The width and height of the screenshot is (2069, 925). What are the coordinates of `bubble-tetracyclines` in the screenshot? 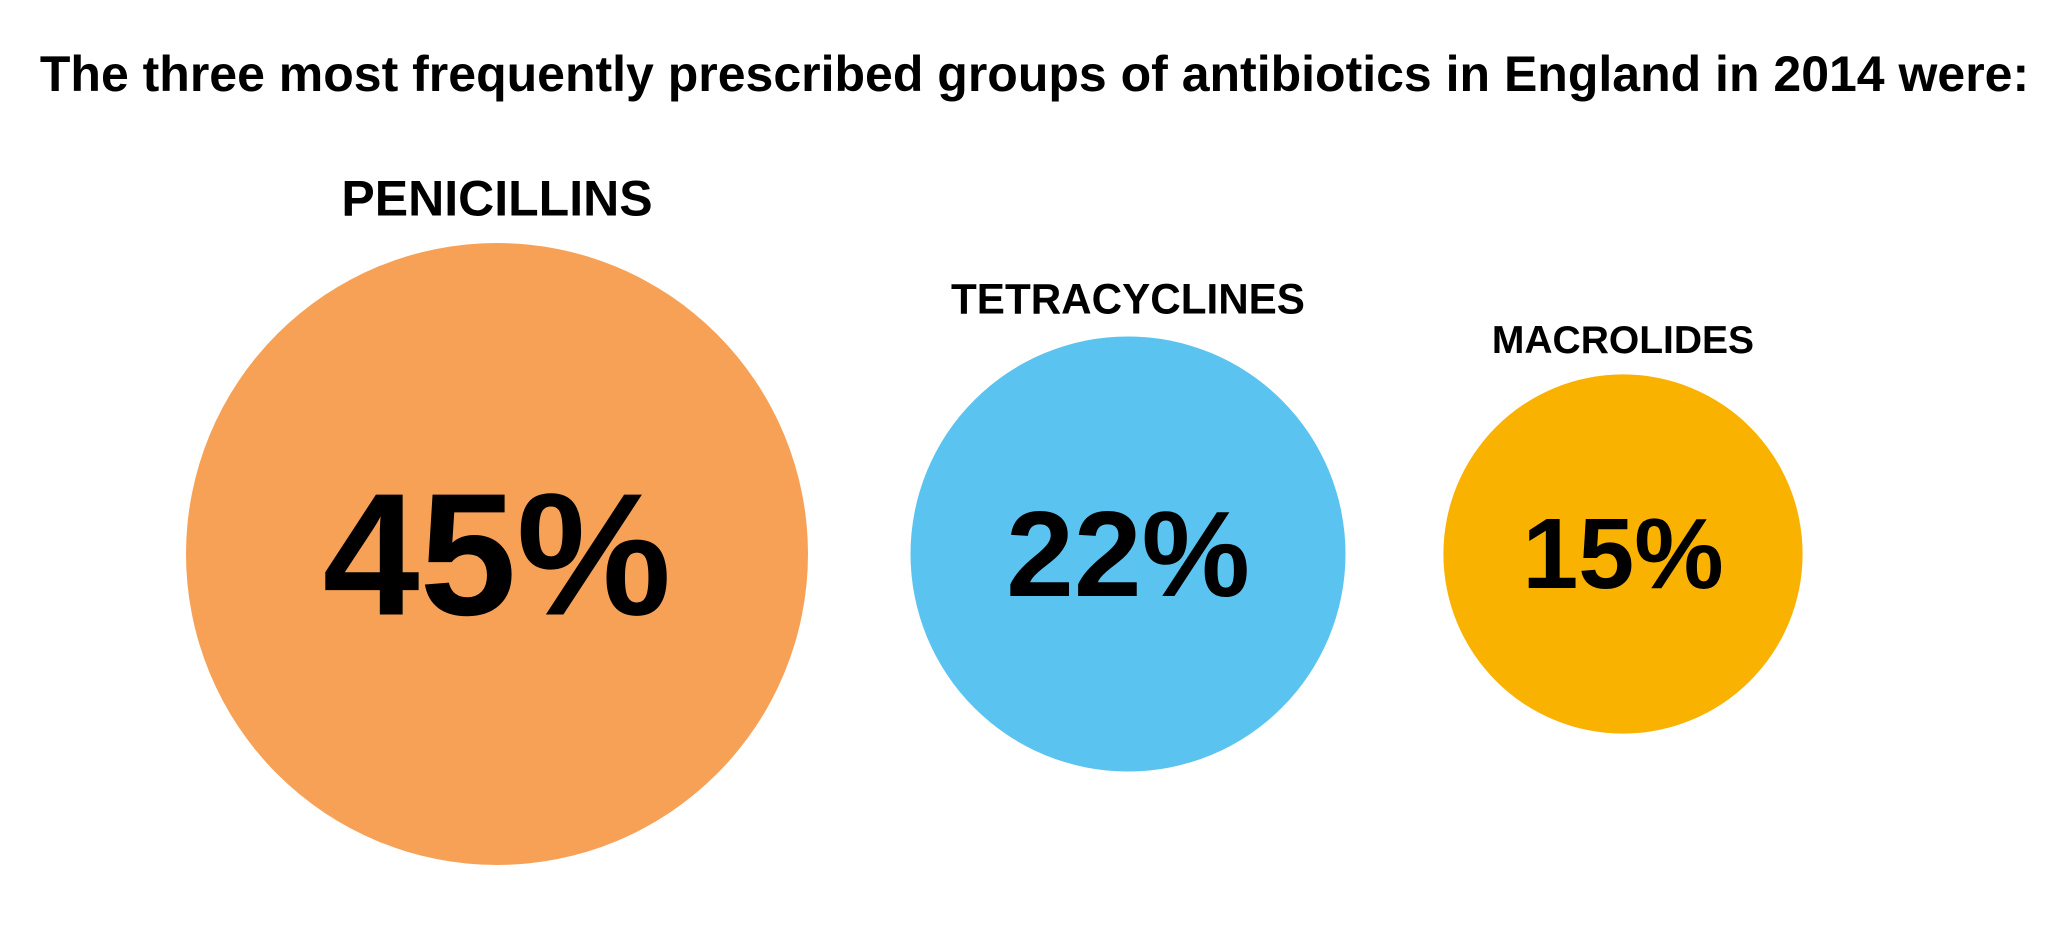 It's located at (1128, 554).